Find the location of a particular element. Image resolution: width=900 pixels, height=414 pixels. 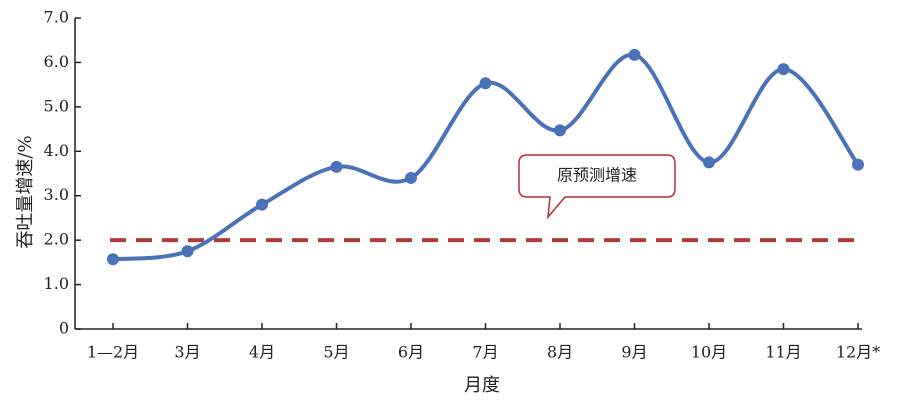

x-tick-label: 5月 is located at coordinates (336, 352).